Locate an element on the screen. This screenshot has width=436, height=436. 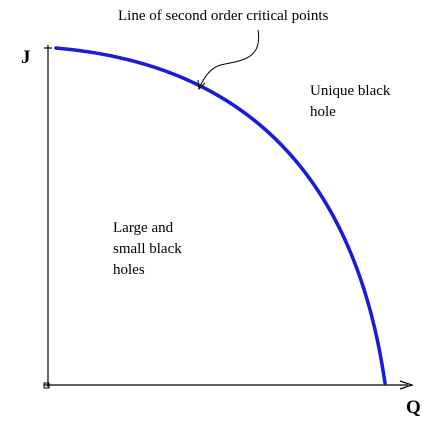
region-left-line-3: holes is located at coordinates (129, 270).